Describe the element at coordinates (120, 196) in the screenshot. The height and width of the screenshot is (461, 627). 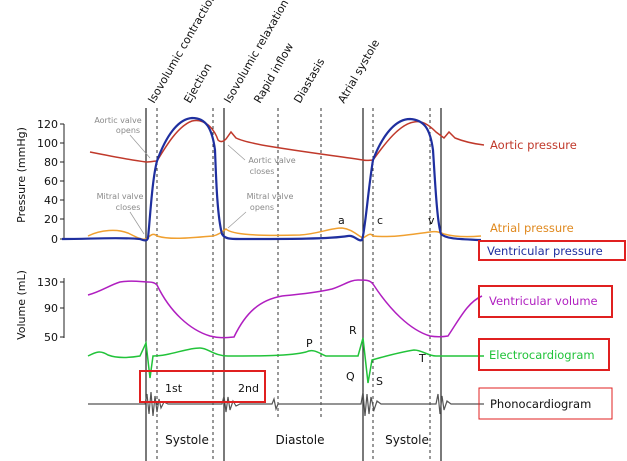
I see `mitral-valve-closes-label-1: Mitral valve` at that location.